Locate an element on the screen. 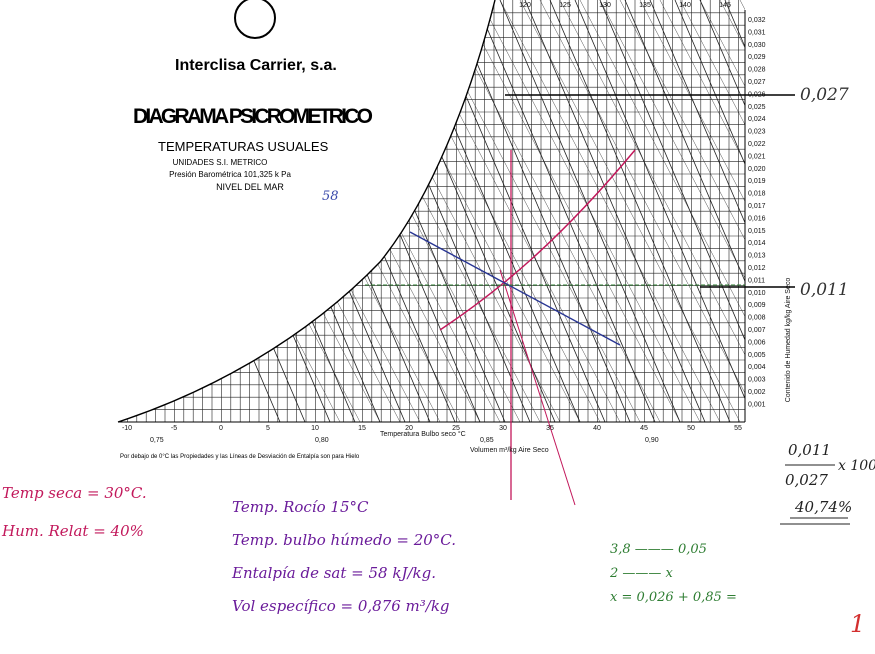 Image resolution: width=875 pixels, height=654 pixels. logo is located at coordinates (255, 19).